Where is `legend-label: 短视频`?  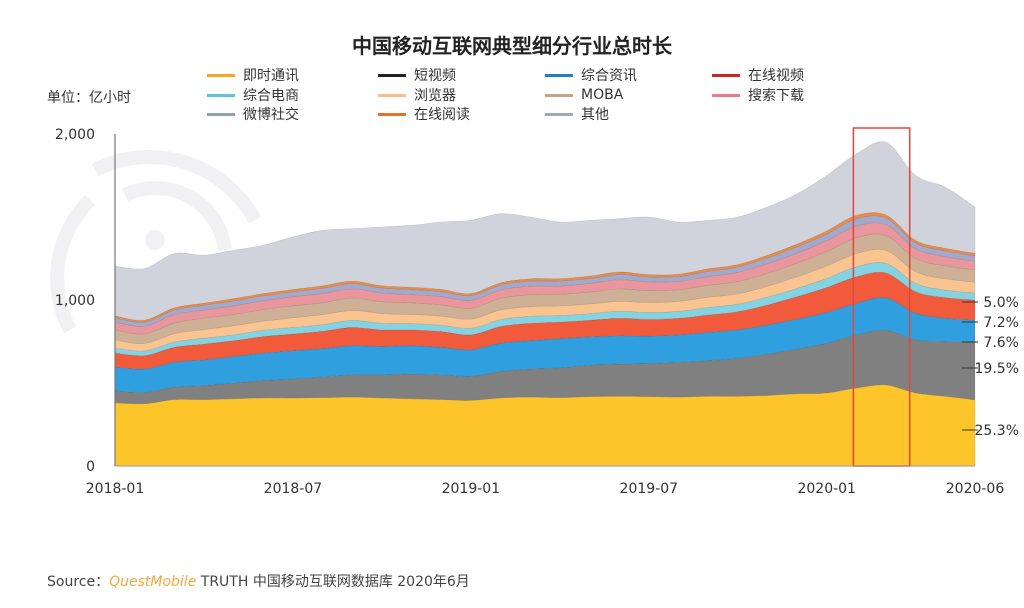 legend-label: 短视频 is located at coordinates (435, 76).